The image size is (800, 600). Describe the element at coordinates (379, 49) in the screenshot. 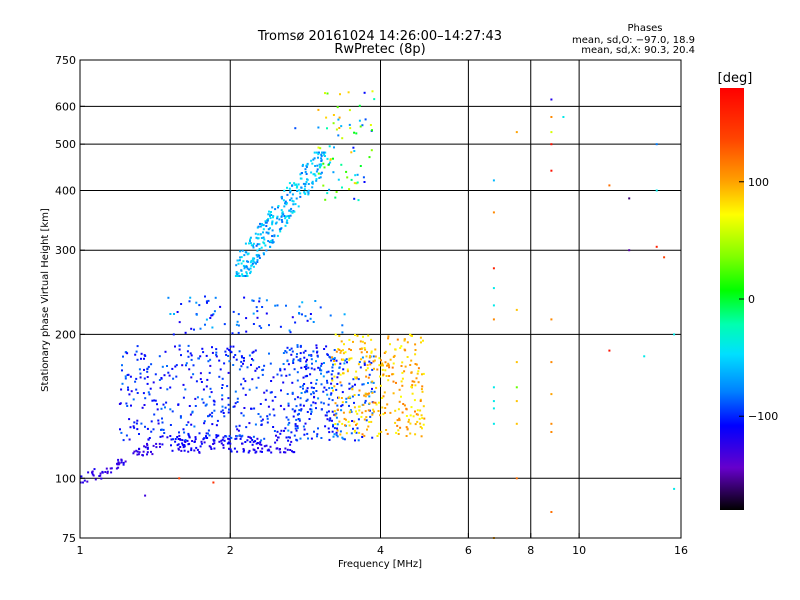

I see `chart-subtitle: RwPretec (8p)` at that location.